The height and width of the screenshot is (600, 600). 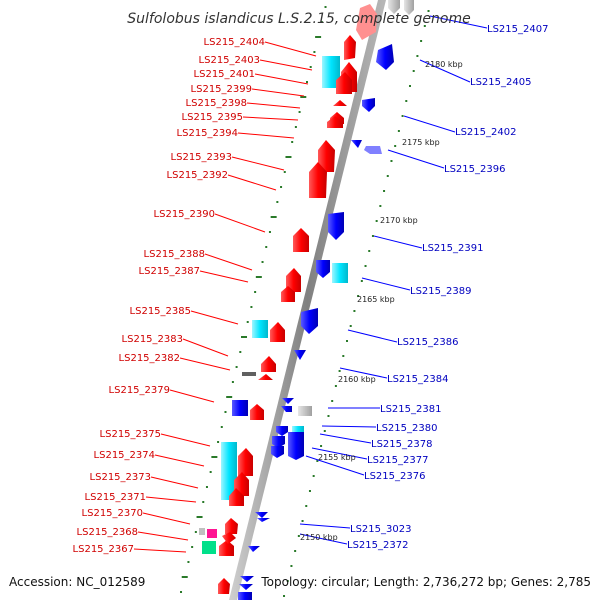 I want to click on gene-label-ls215-2404: LS215_2404, so click(x=234, y=42).